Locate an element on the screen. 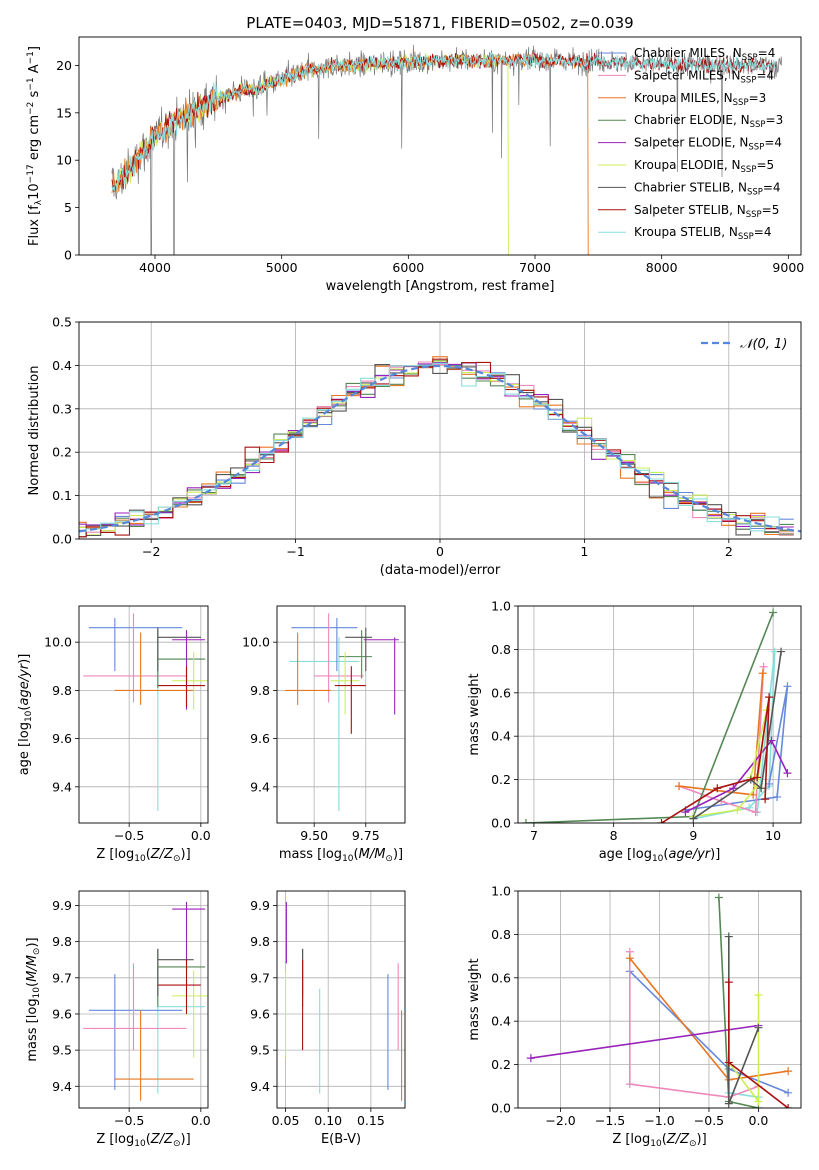 Image resolution: width=819 pixels, height=1170 pixels. y-tick-label: 0.8 is located at coordinates (501, 934).